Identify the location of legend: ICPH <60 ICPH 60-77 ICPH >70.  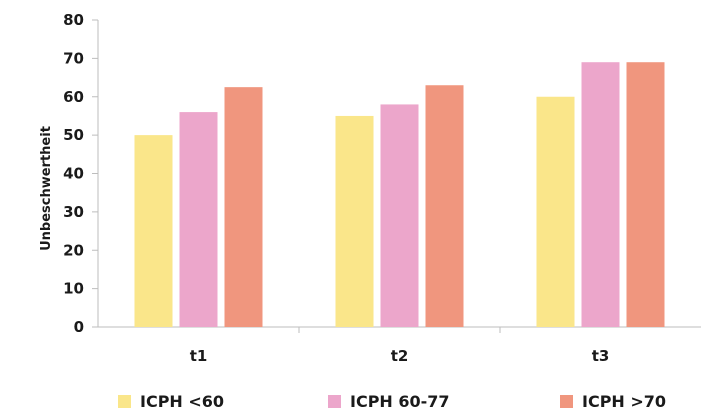
(350, 403).